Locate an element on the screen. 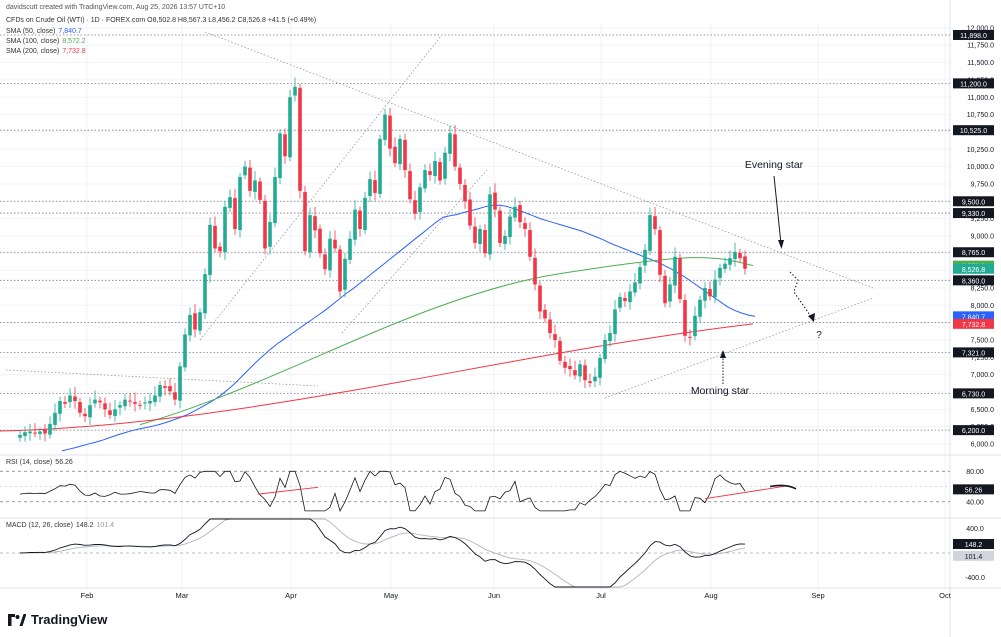 This screenshot has width=1001, height=637. sma50-legend: SMA (50, close) 7,840.7 is located at coordinates (44, 31).